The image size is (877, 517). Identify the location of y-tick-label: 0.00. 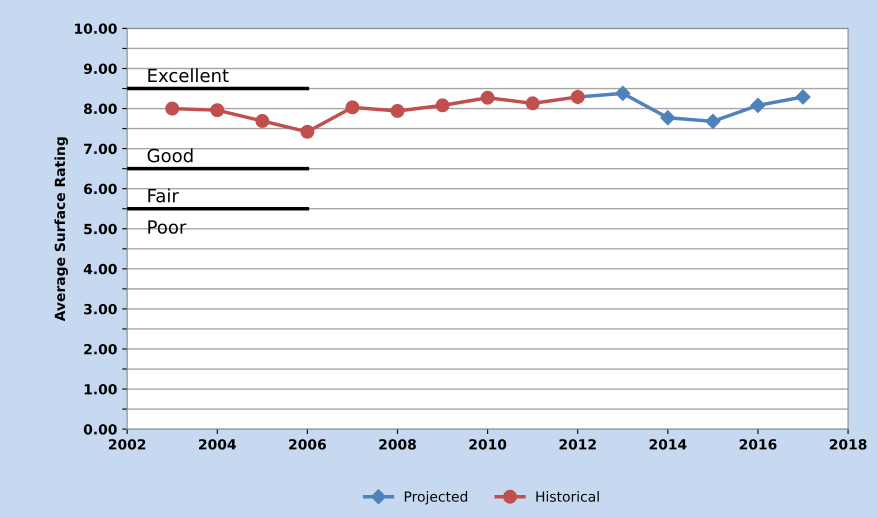
(100, 429).